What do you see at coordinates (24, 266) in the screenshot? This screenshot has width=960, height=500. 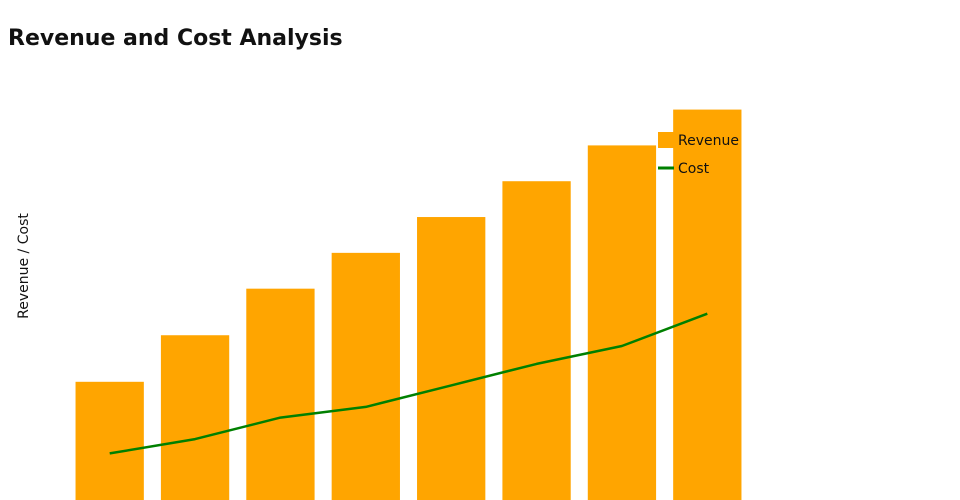 I see `y-axis-label: Revenue / Cost` at bounding box center [24, 266].